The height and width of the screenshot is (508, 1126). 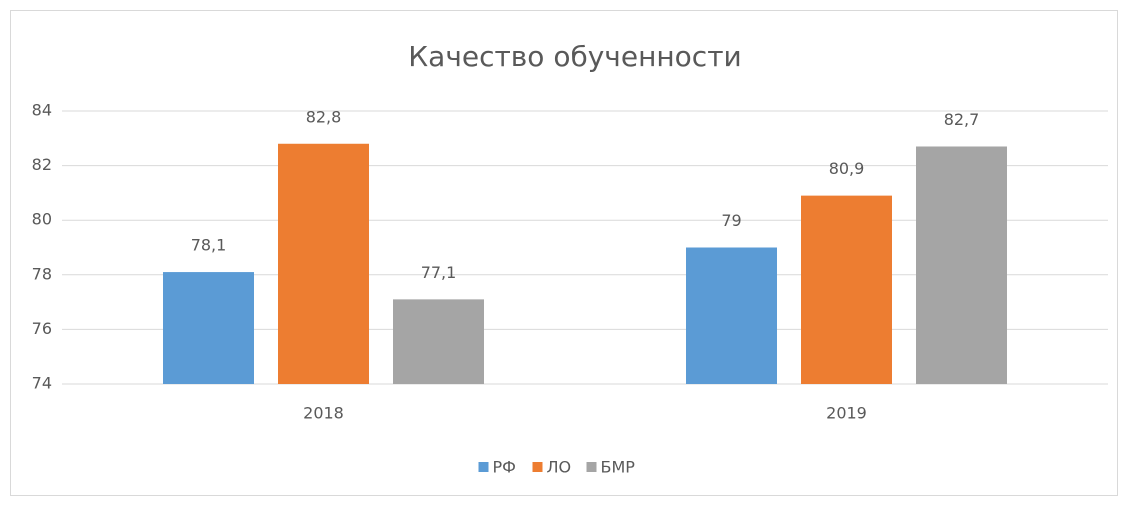 I want to click on value-label: 79, so click(x=731, y=220).